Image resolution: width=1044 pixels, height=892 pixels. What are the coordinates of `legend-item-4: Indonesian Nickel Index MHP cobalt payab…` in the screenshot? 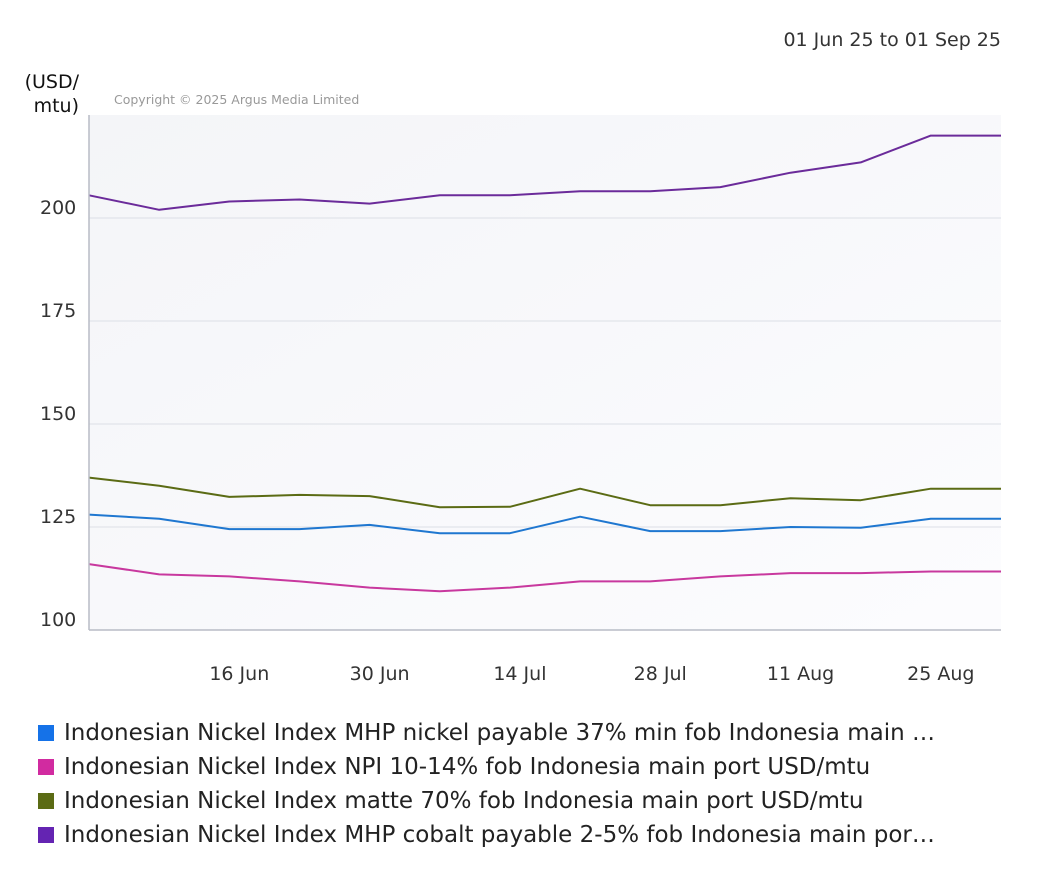 It's located at (533, 835).